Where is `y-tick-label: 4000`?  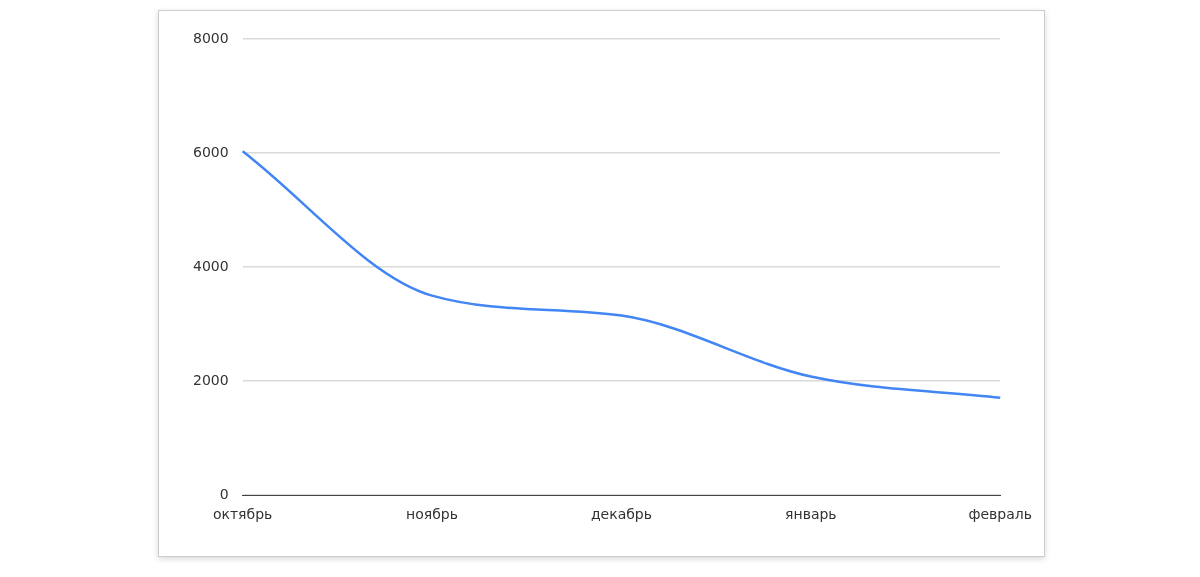 y-tick-label: 4000 is located at coordinates (210, 265).